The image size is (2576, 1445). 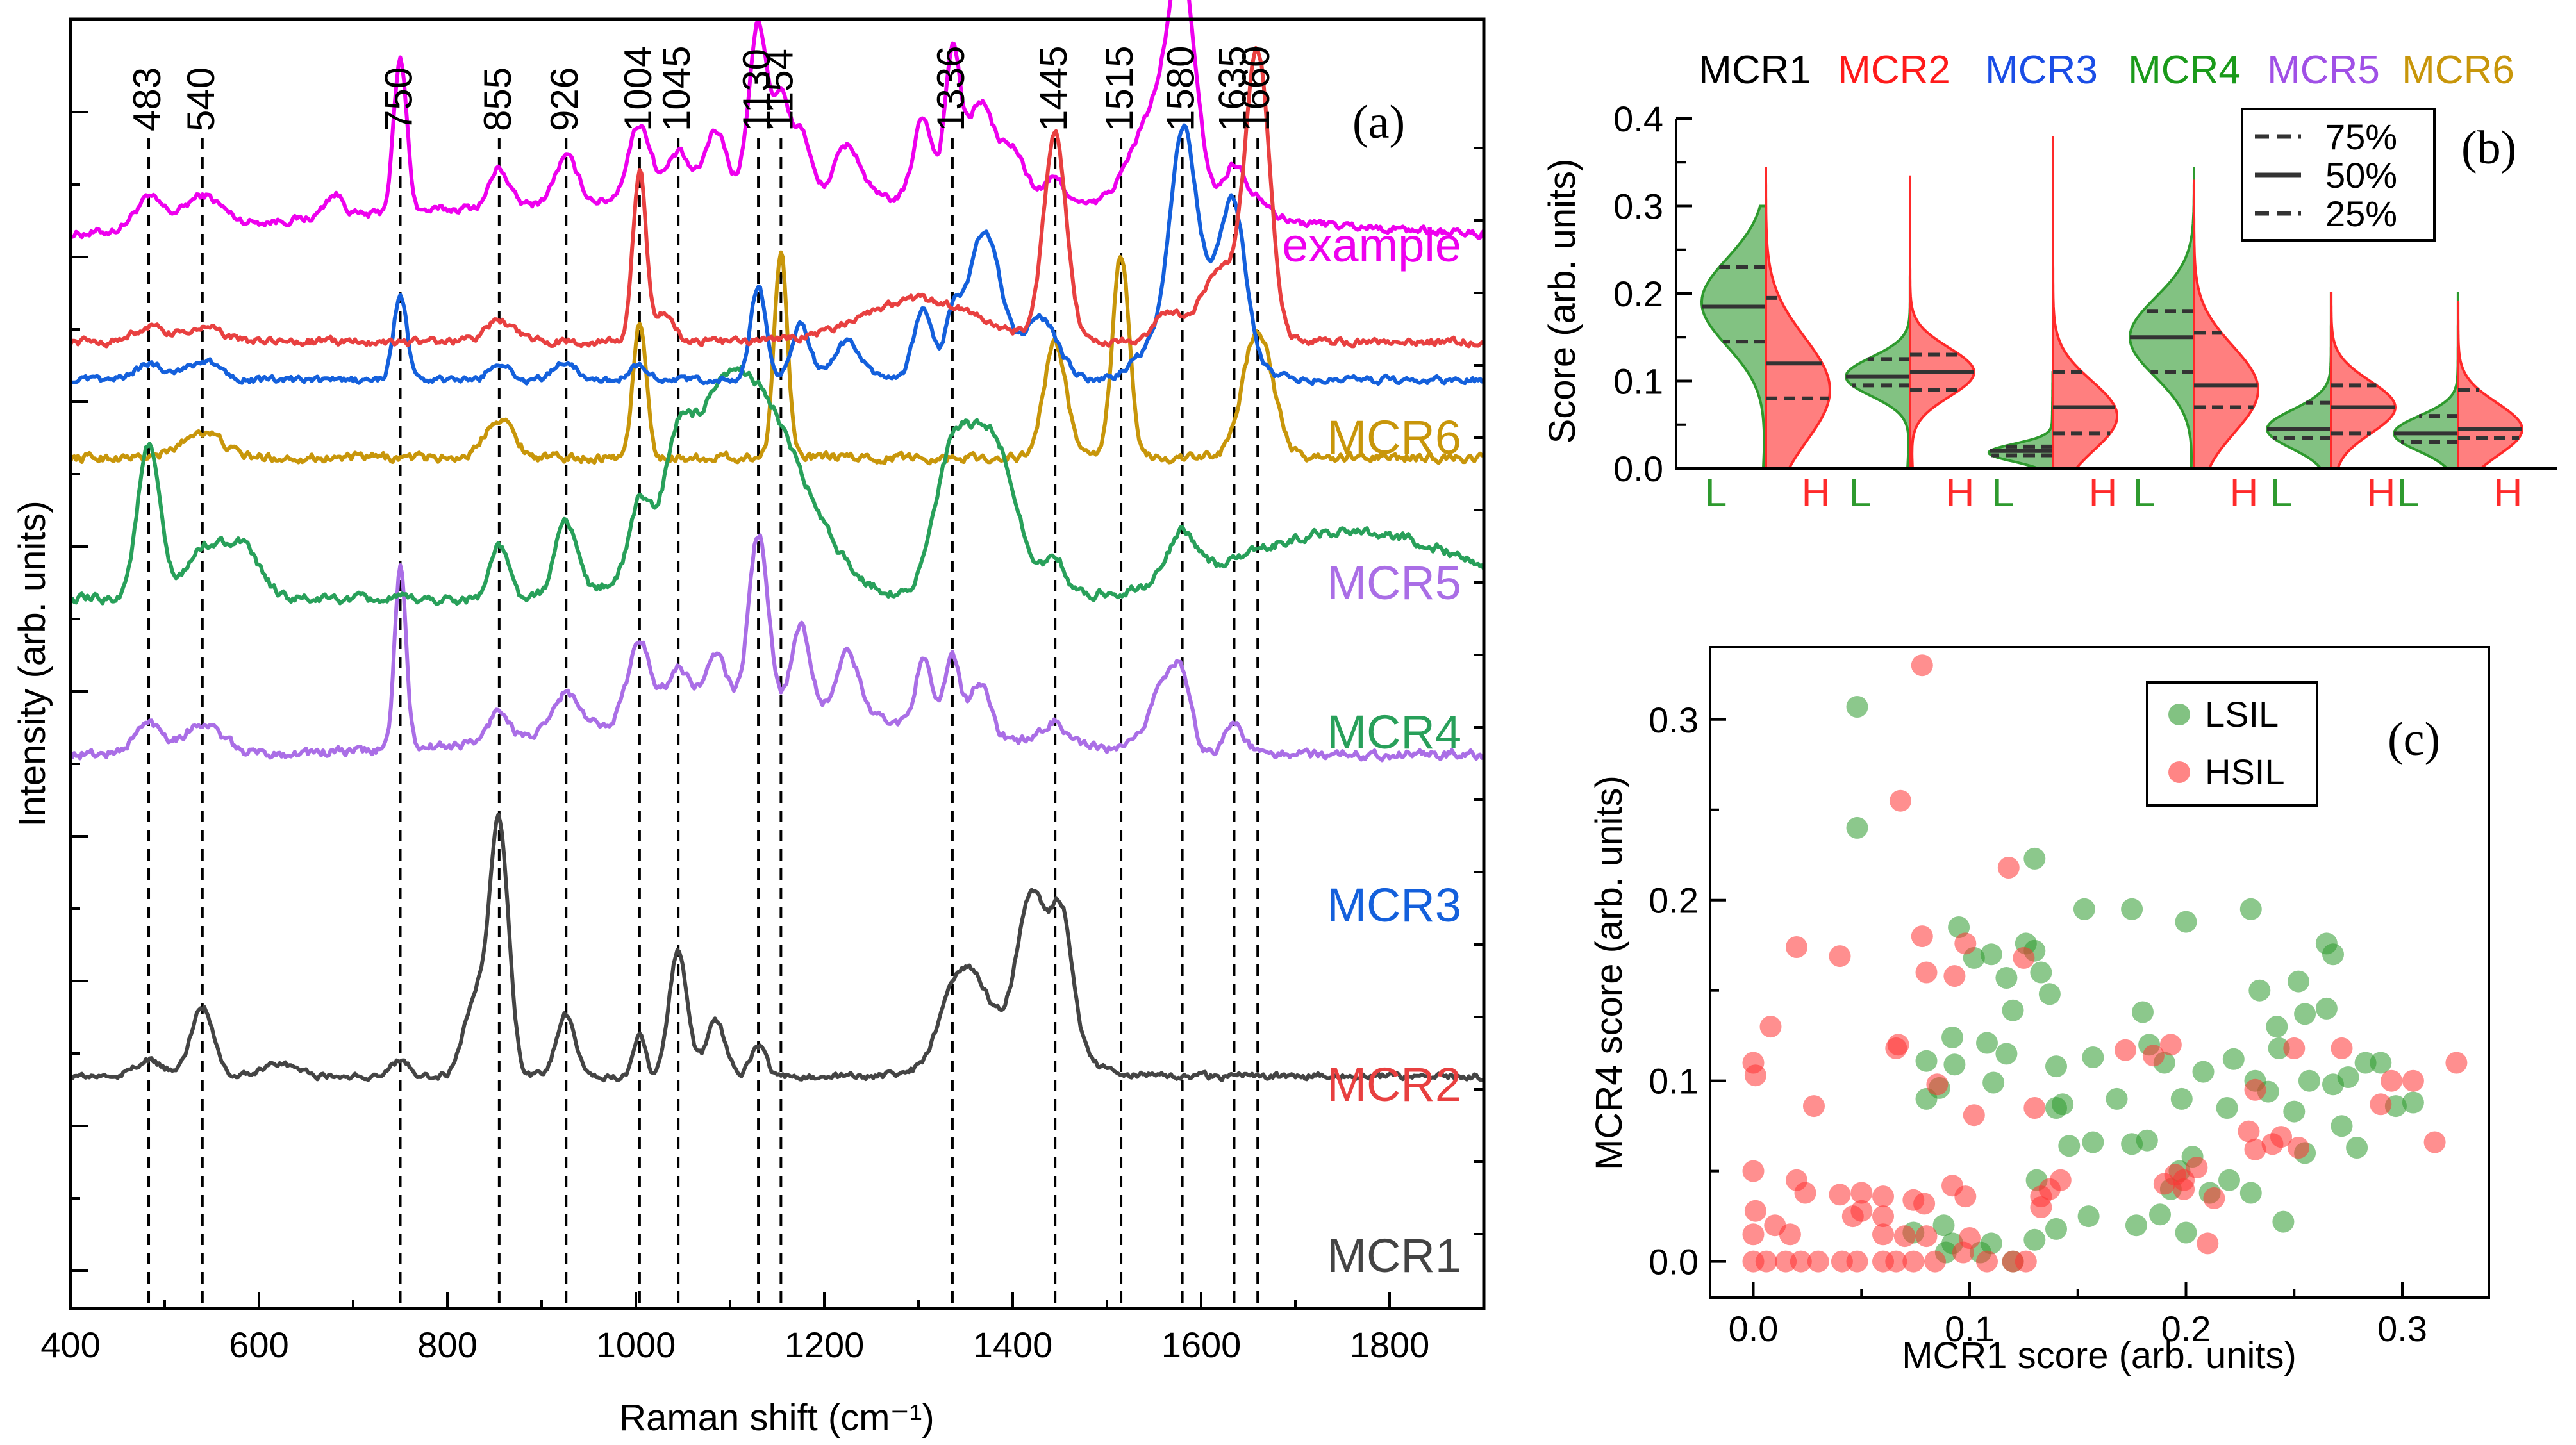 I want to click on panel-a-x-axis: 400 600 800 1000 1200 1400 1600 1800, so click(x=763, y=1328).